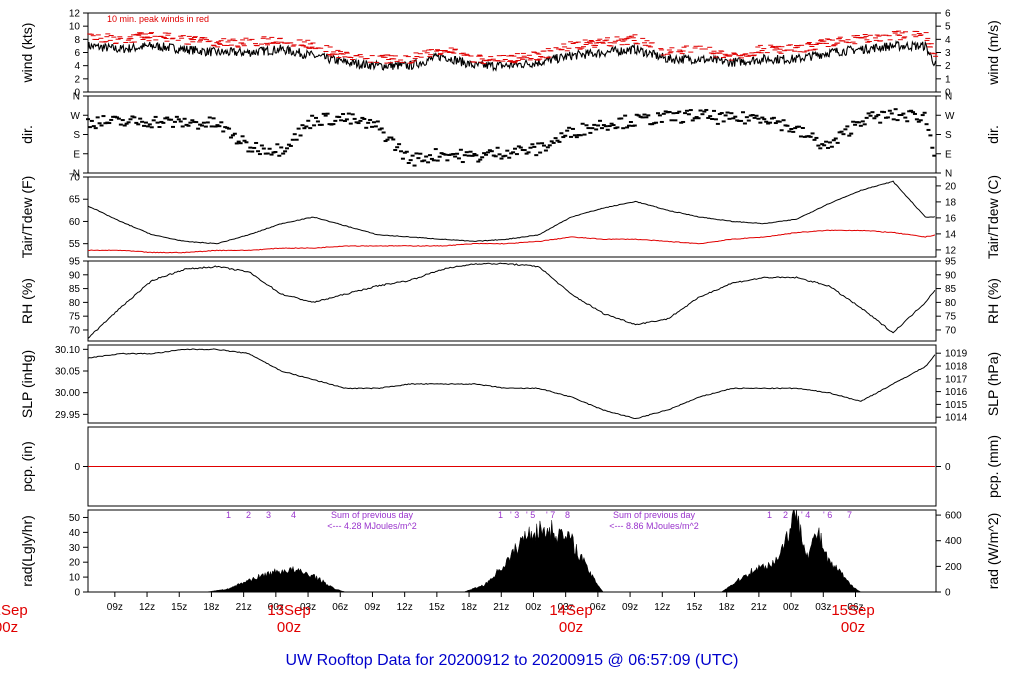 Image resolution: width=1024 pixels, height=700 pixels. What do you see at coordinates (75, 330) in the screenshot?
I see `rh-ytick-label-left: 70` at bounding box center [75, 330].